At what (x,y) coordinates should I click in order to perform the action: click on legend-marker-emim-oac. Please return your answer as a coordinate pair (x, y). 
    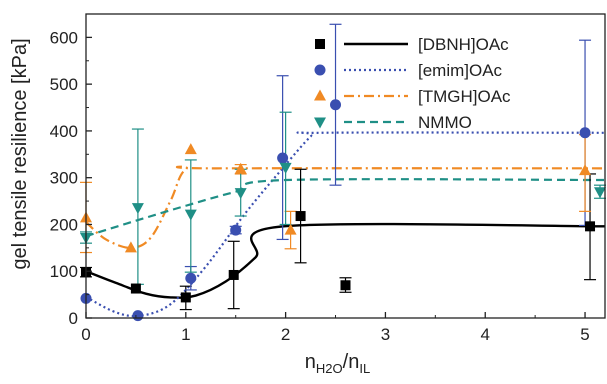
    Looking at the image, I should click on (320, 70).